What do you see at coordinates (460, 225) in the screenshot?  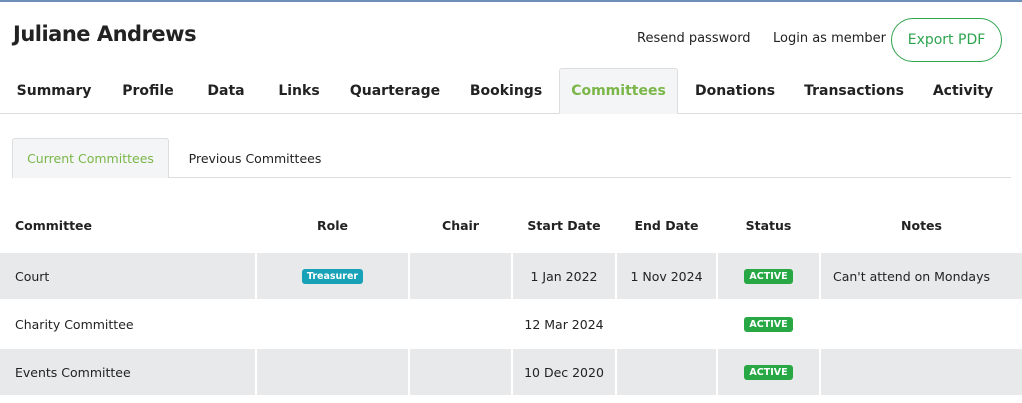 I see `header-chair: Chair` at bounding box center [460, 225].